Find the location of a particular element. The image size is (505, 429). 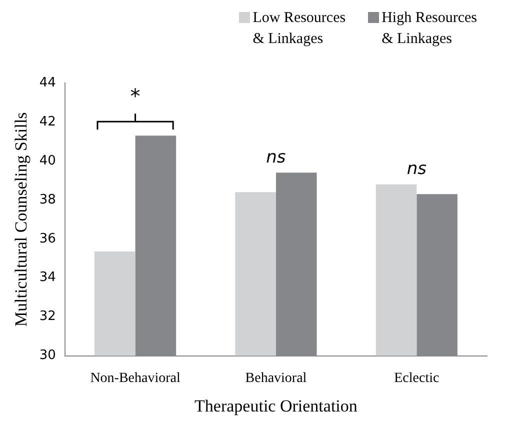

legend-label: High Resources & Linkages is located at coordinates (429, 29).